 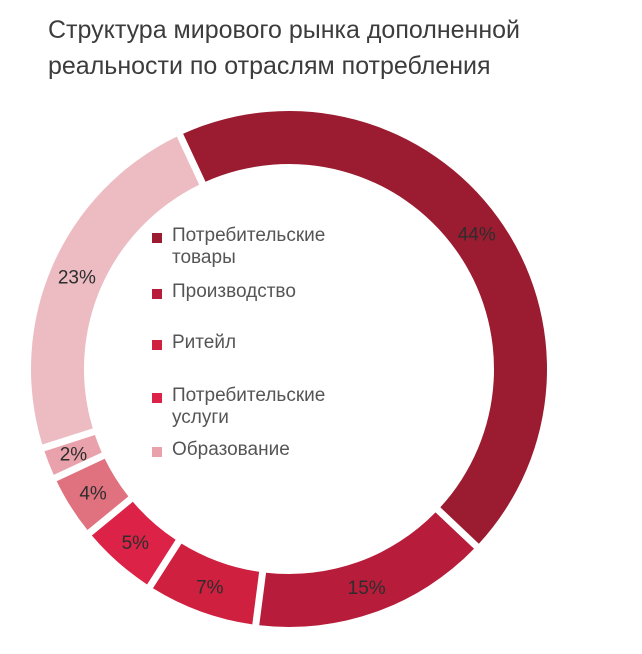 What do you see at coordinates (157, 398) in the screenshot?
I see `legend-swatch-consumer-services` at bounding box center [157, 398].